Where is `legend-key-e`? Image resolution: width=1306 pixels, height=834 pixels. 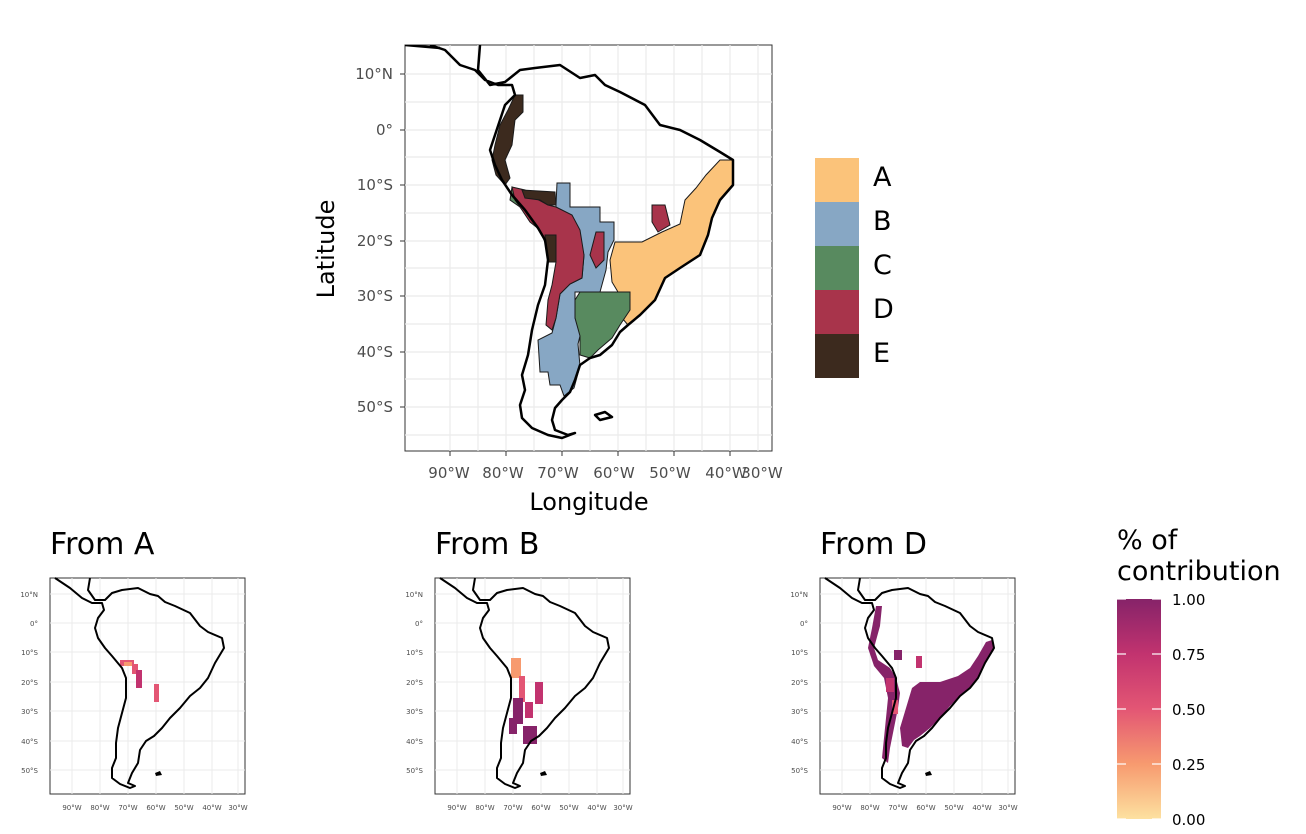 legend-key-e is located at coordinates (837, 356).